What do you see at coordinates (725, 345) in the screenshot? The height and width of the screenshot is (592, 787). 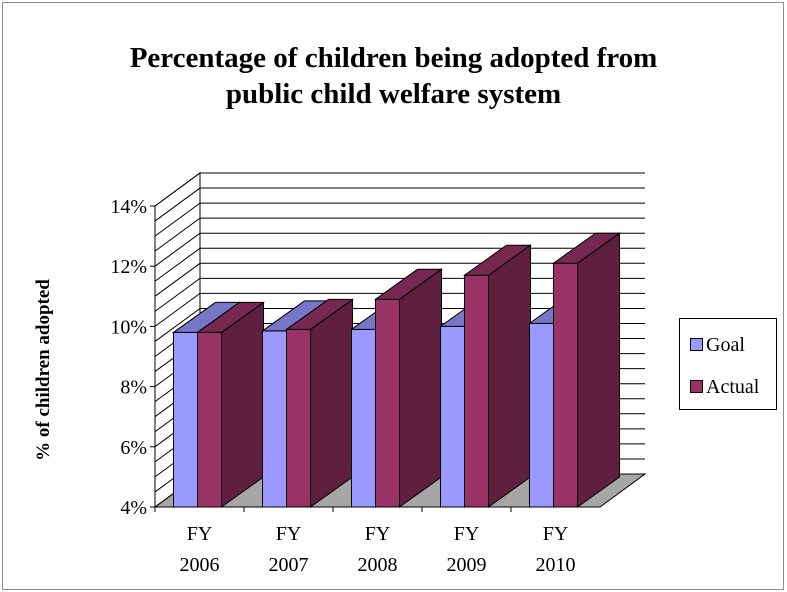 I see `legend-label-goal: Goal` at bounding box center [725, 345].